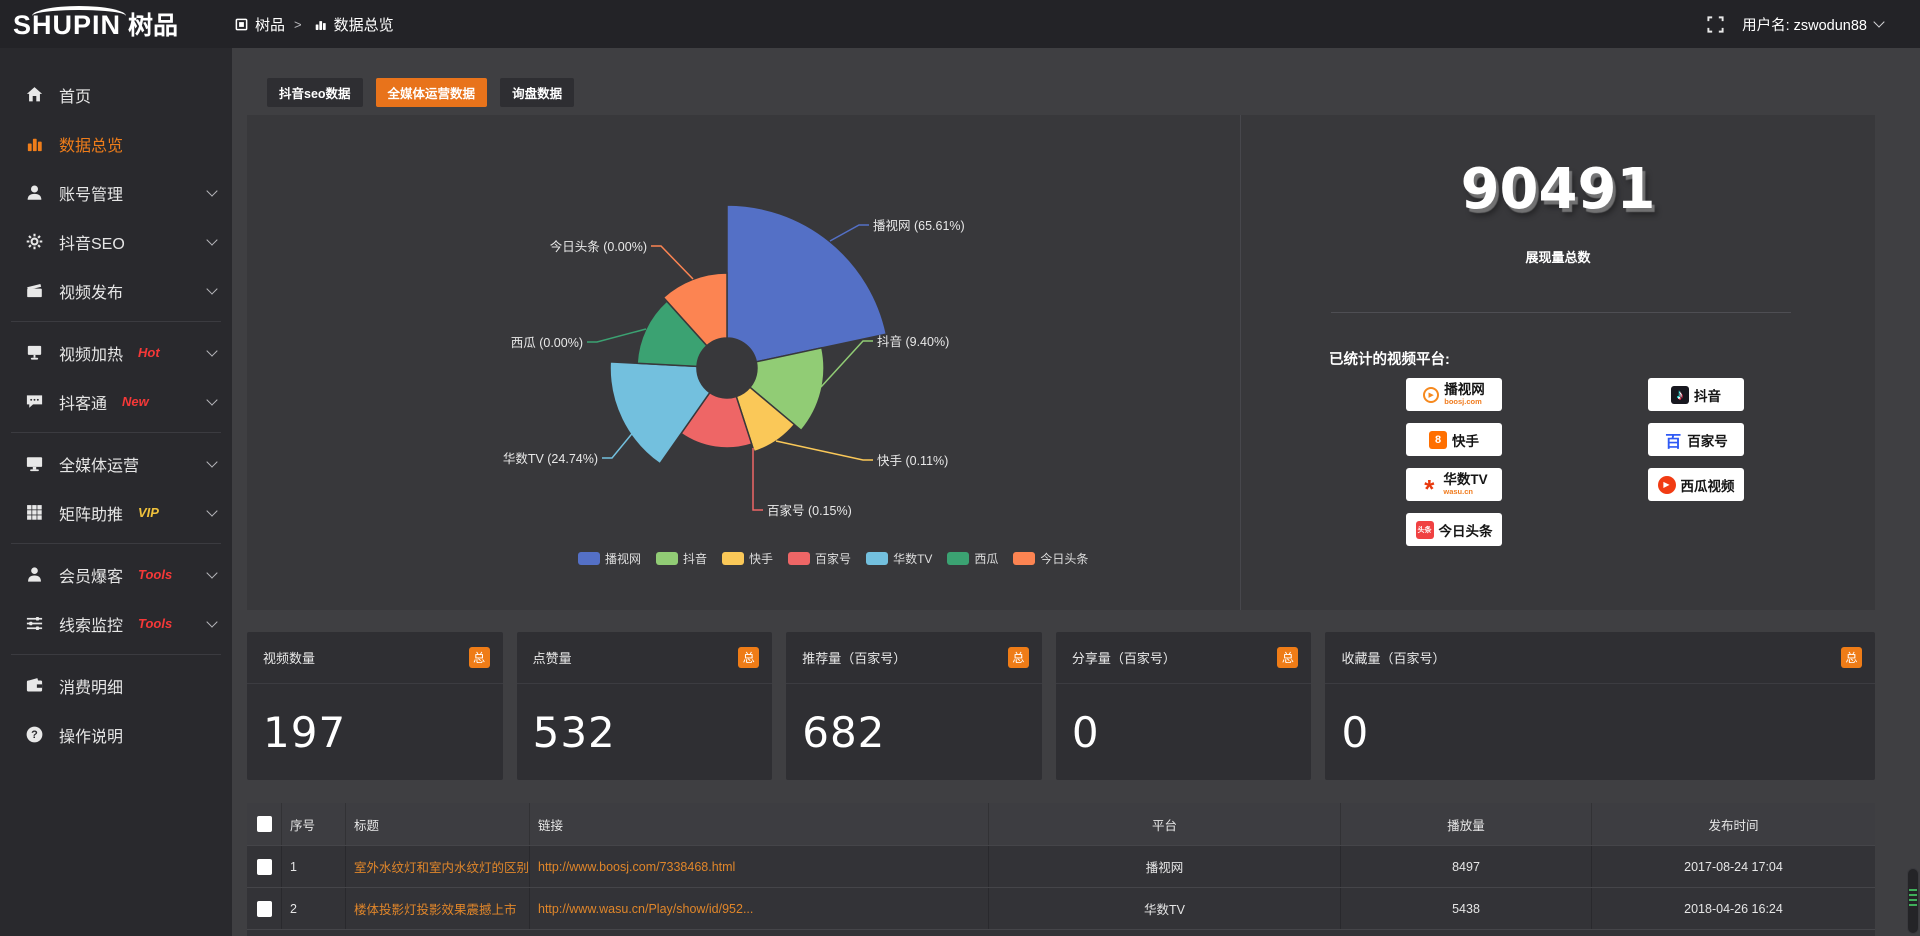  I want to click on pie-slice-抖音, so click(786, 389).